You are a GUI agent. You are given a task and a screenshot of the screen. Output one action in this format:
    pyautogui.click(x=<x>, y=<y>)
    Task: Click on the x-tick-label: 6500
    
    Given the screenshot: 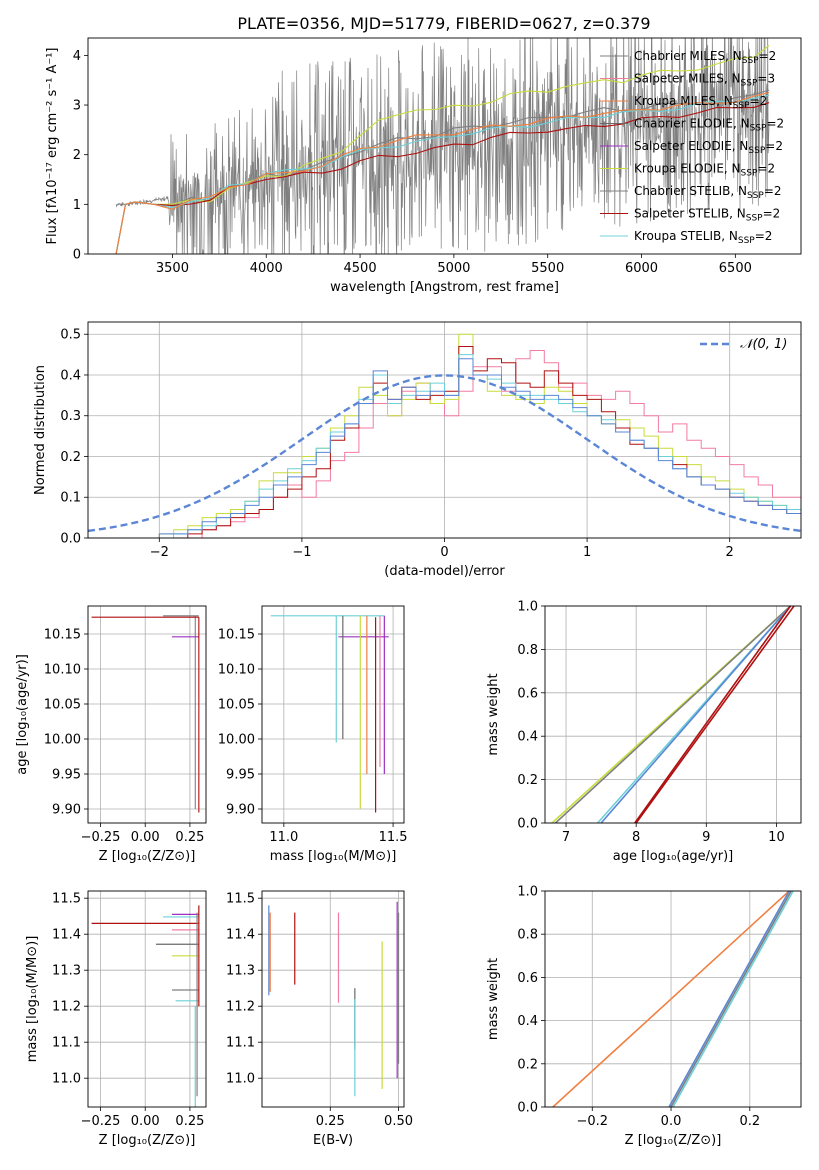 What is the action you would take?
    pyautogui.click(x=735, y=268)
    